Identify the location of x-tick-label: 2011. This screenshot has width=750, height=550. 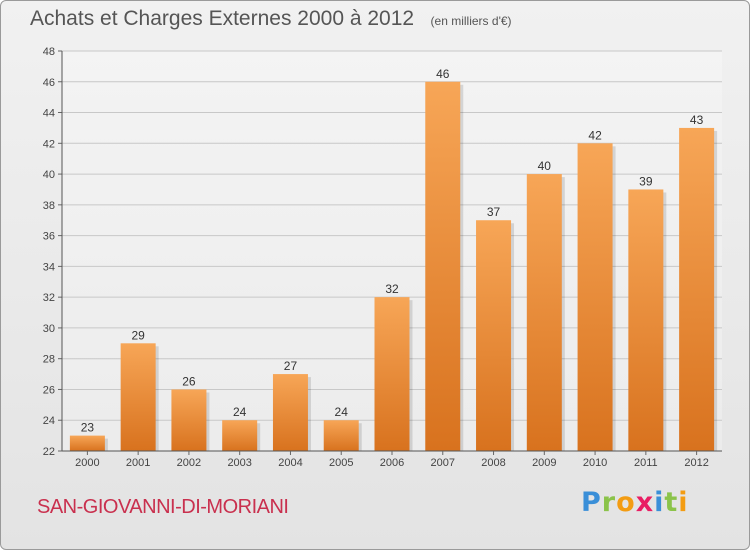
(646, 463).